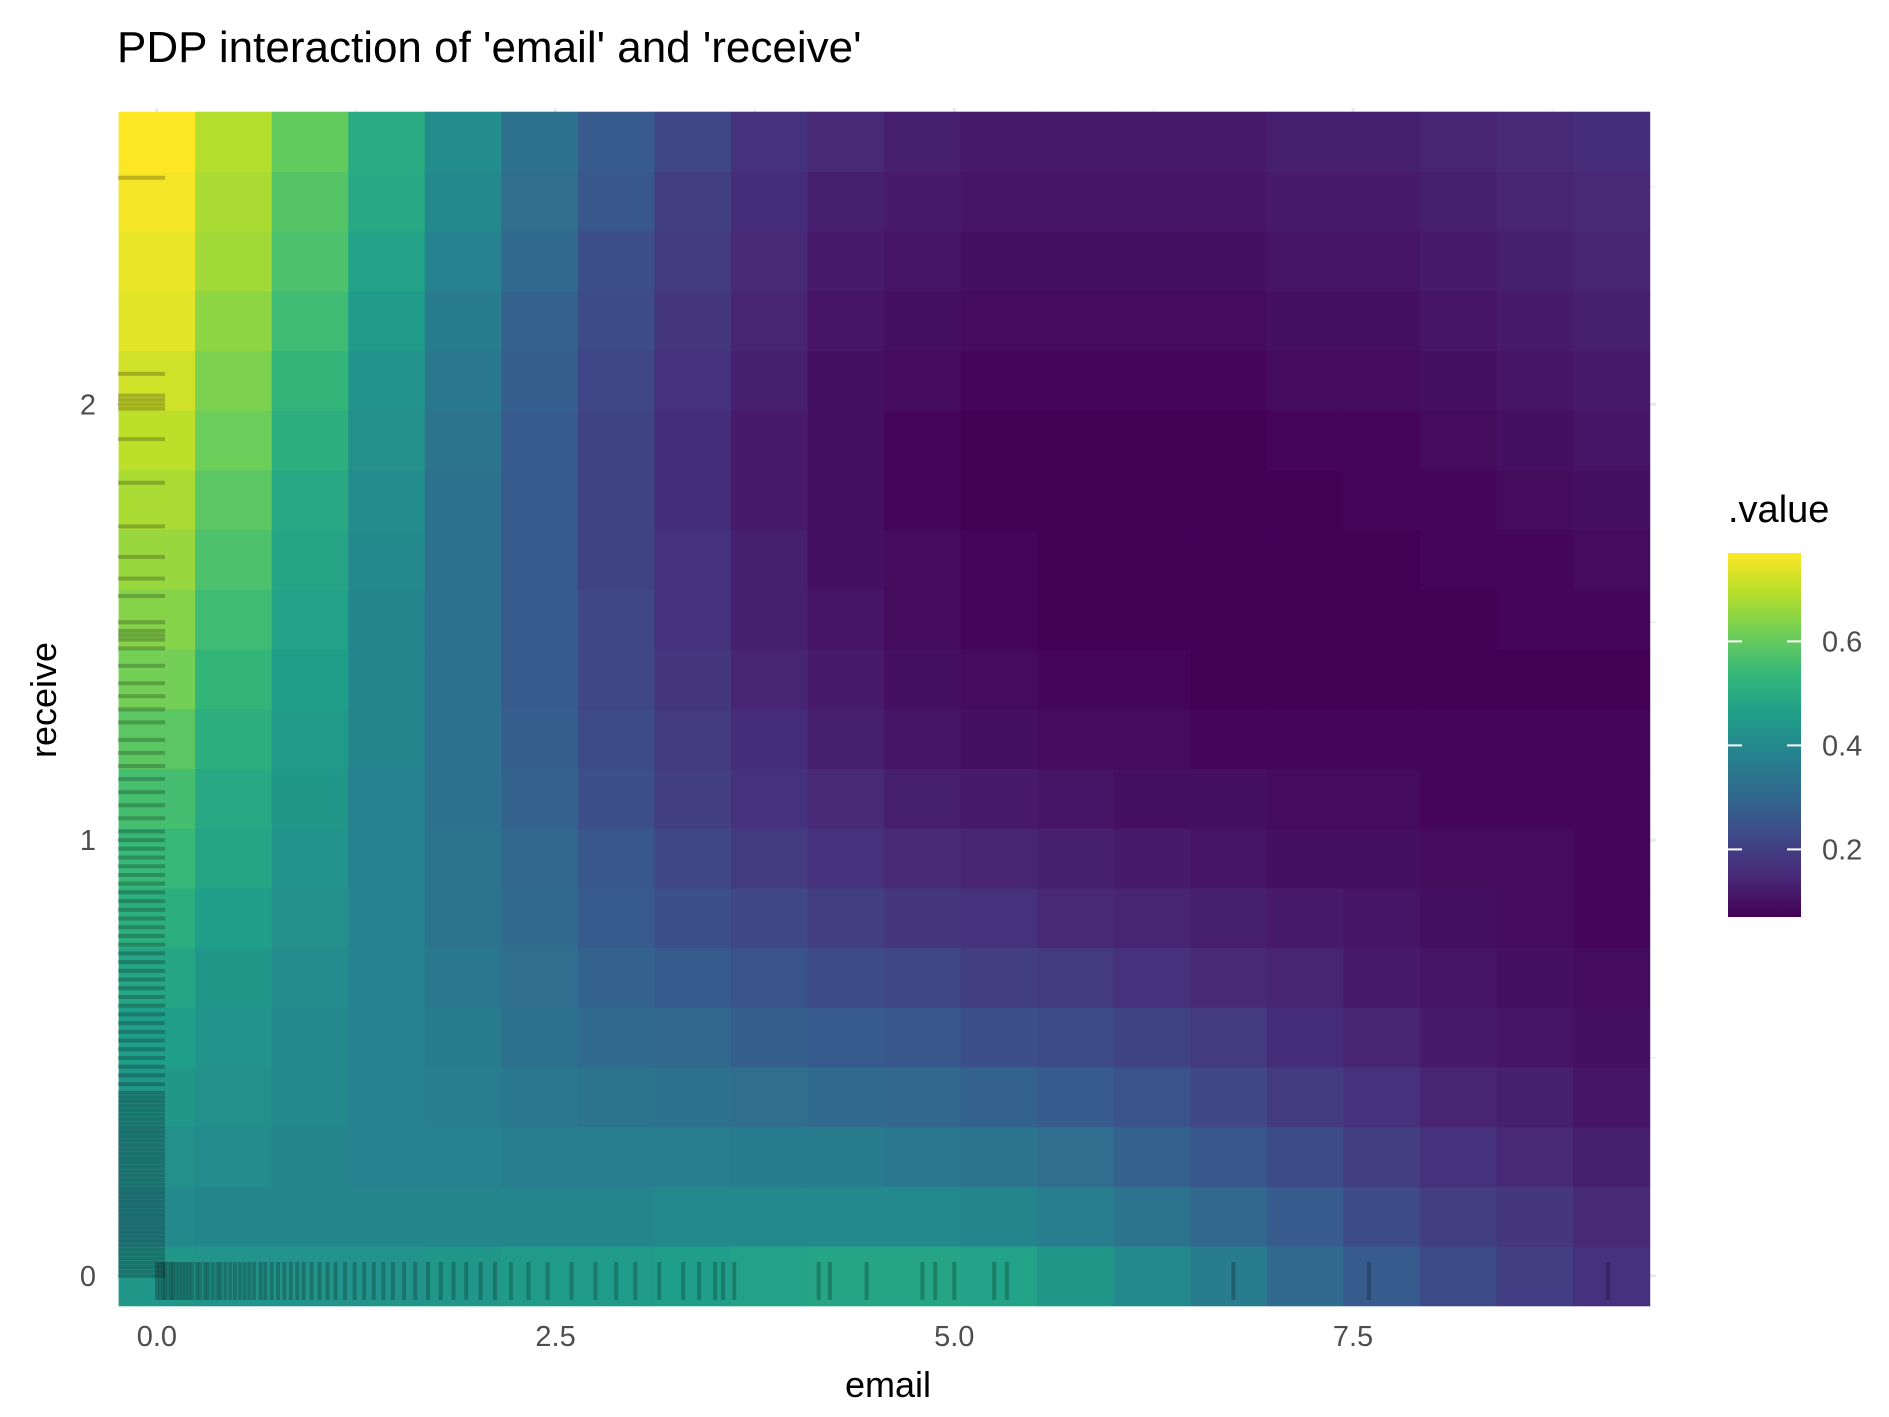 The height and width of the screenshot is (1417, 1889). I want to click on y-tick-label: 1, so click(88, 841).